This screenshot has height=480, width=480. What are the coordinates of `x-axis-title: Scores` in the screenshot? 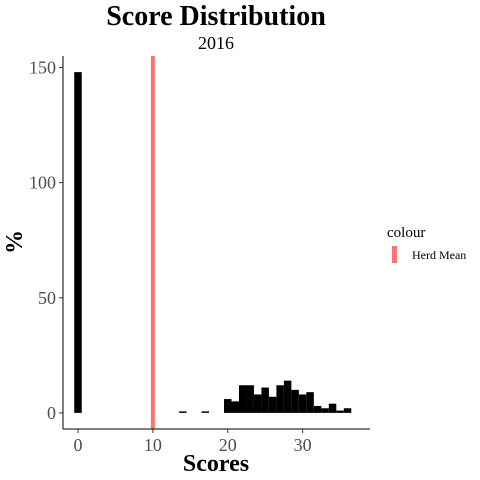 It's located at (216, 464).